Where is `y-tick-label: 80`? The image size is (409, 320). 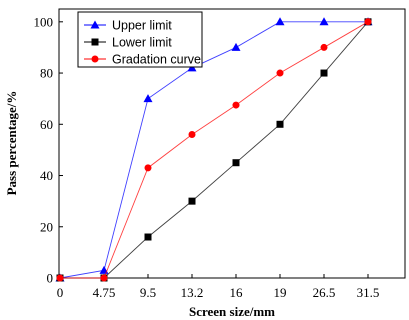
y-tick-label: 80 is located at coordinates (46, 73).